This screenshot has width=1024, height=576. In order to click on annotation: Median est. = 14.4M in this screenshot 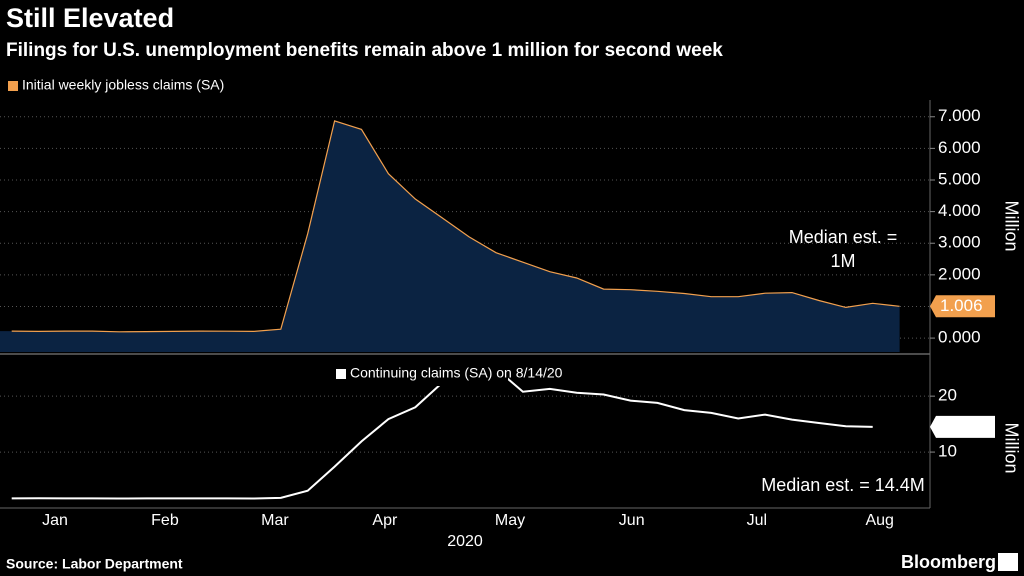, I will do `click(843, 485)`.